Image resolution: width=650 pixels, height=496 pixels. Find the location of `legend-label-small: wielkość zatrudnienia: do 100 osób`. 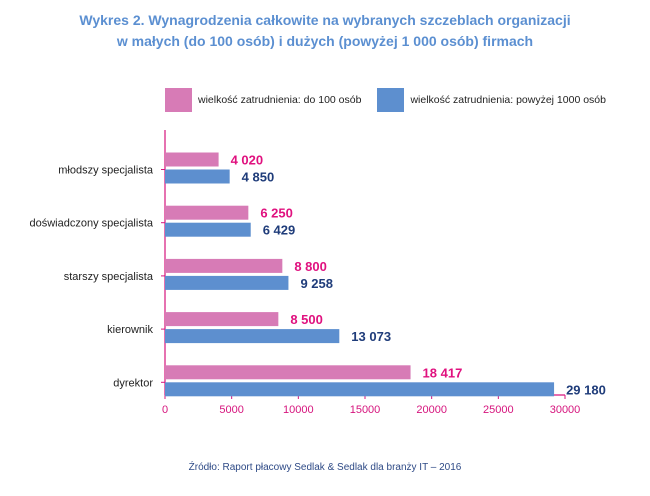

legend-label-small: wielkość zatrudnienia: do 100 osób is located at coordinates (280, 100).